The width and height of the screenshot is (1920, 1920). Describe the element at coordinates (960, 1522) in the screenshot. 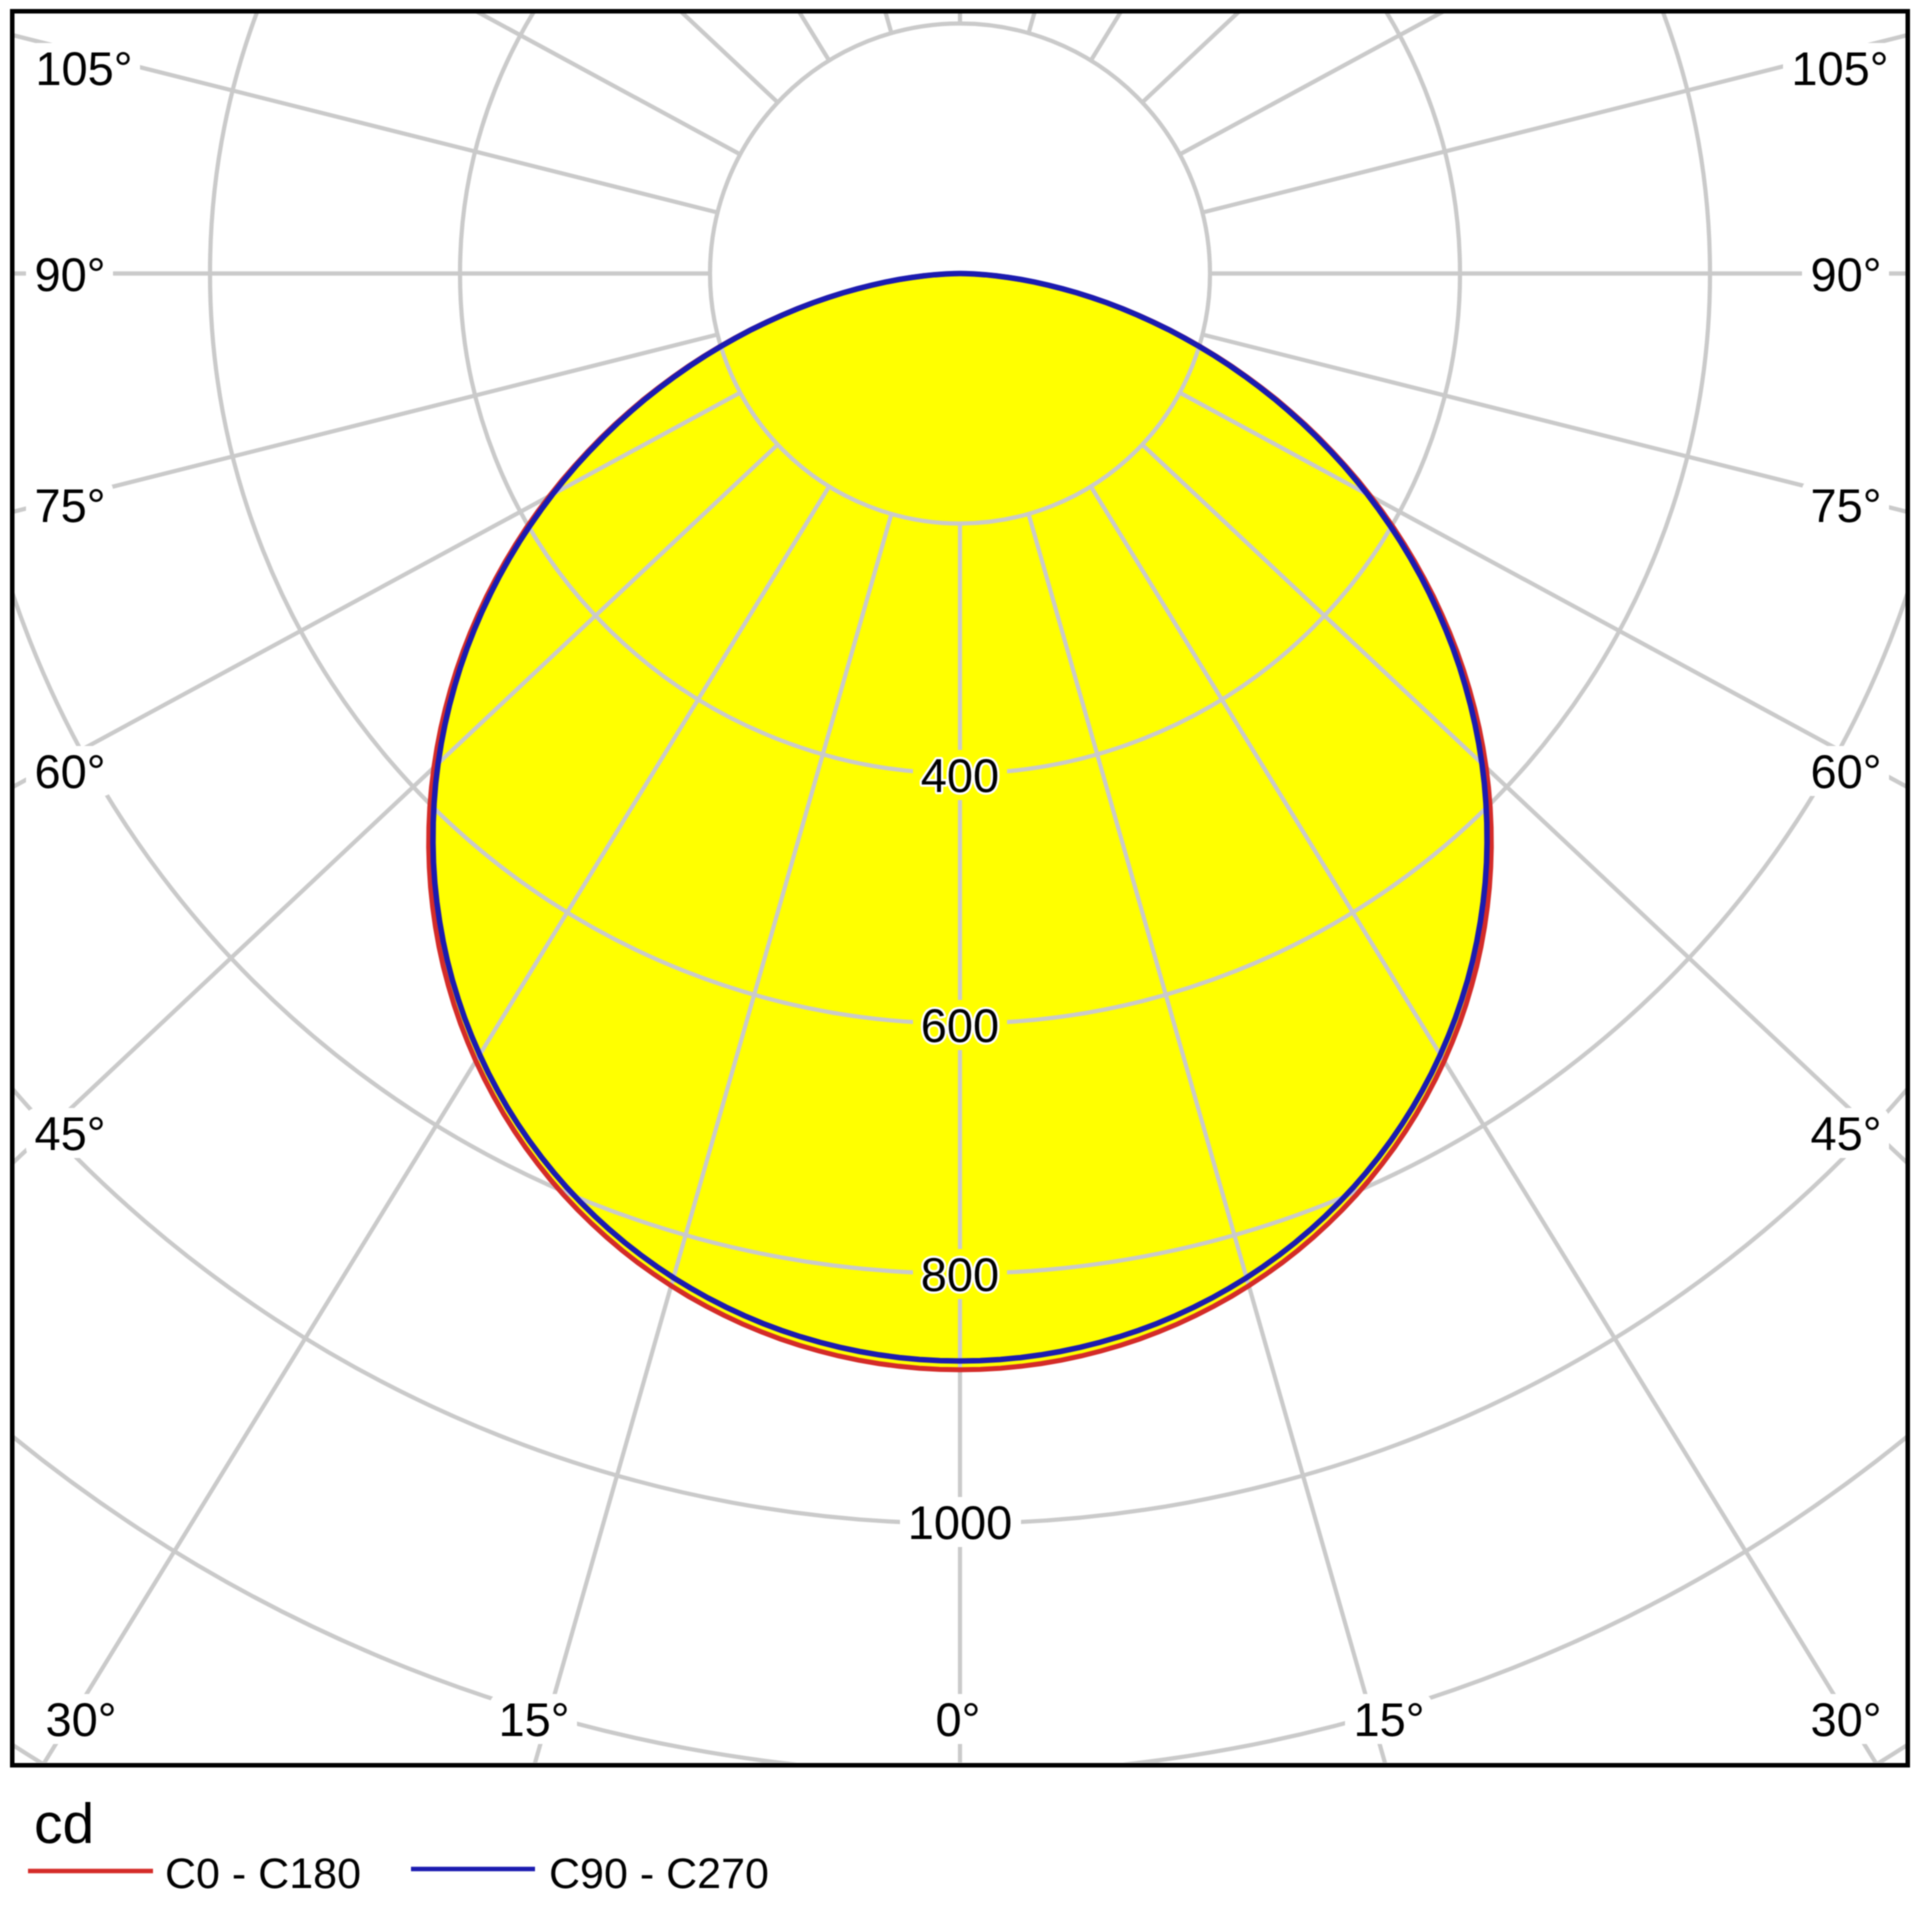

I see `svg-text: 1000` at that location.